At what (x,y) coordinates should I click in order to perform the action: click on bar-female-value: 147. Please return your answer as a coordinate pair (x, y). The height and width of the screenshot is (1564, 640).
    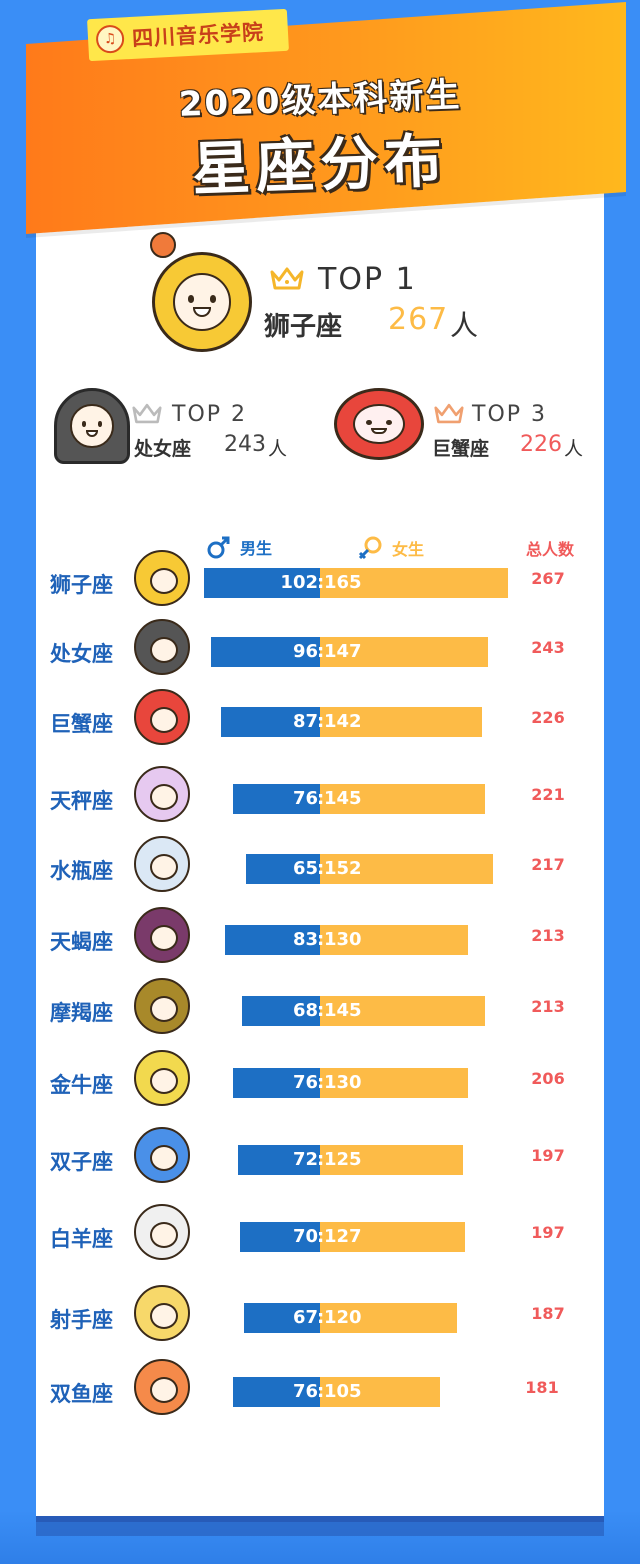
    Looking at the image, I should click on (343, 651).